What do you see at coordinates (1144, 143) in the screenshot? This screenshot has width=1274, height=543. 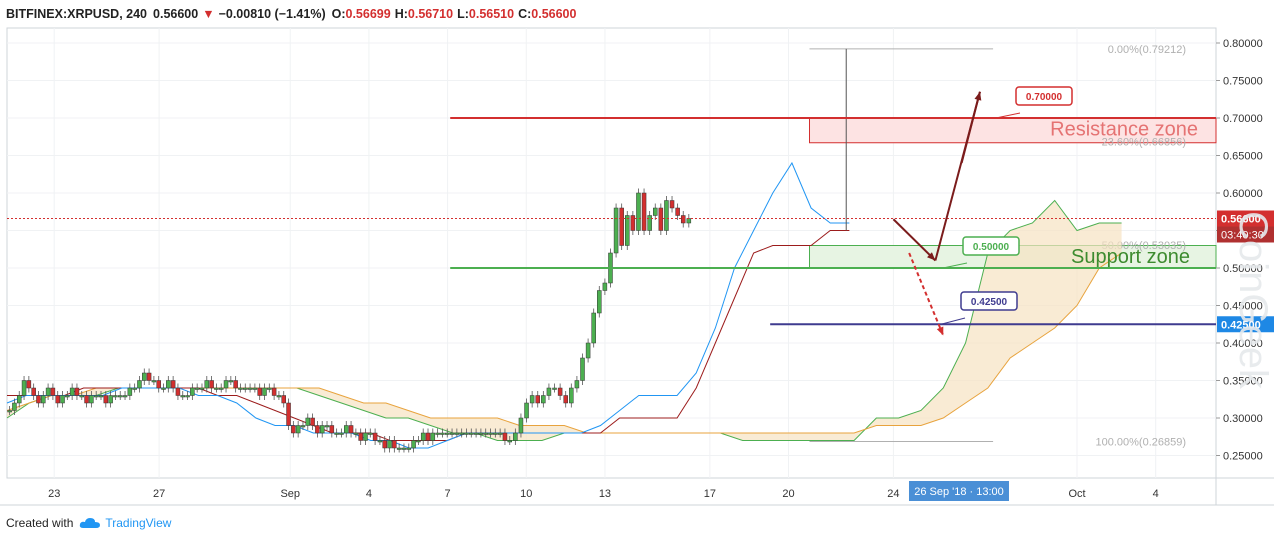 I see `fib-label: 23.60%(0.66856)` at bounding box center [1144, 143].